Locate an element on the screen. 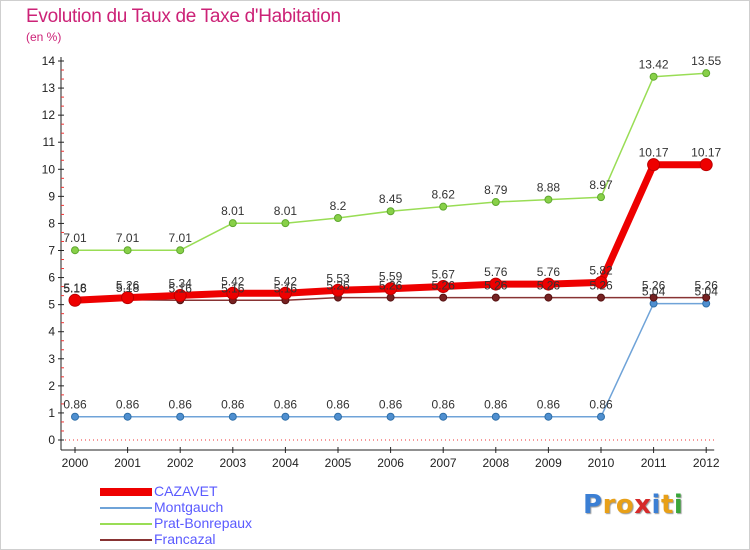  y-tick-label: 9 is located at coordinates (51, 196).